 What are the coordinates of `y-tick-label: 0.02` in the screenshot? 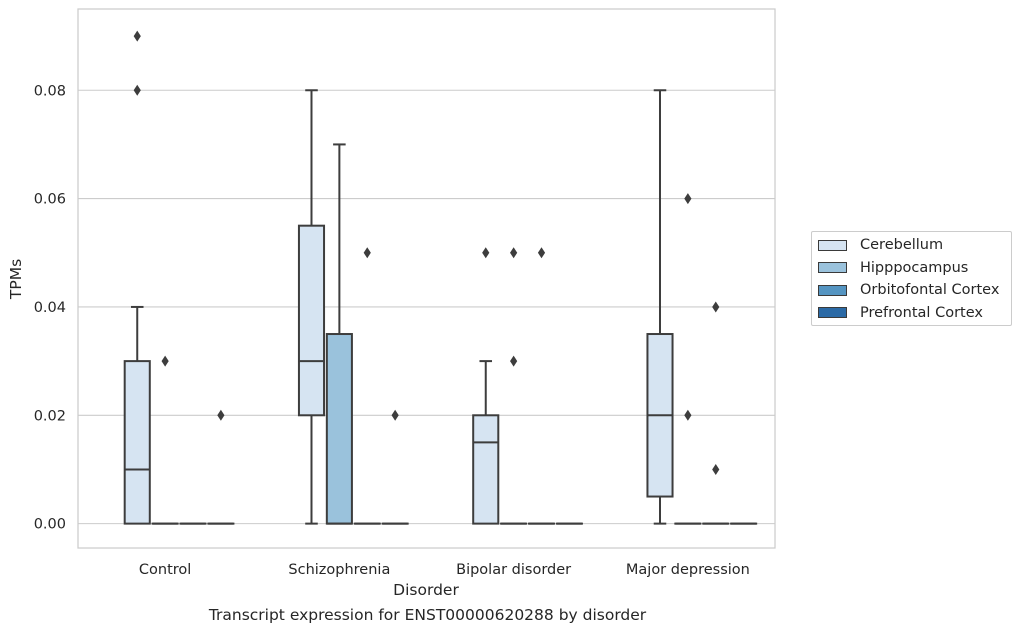 It's located at (50, 416).